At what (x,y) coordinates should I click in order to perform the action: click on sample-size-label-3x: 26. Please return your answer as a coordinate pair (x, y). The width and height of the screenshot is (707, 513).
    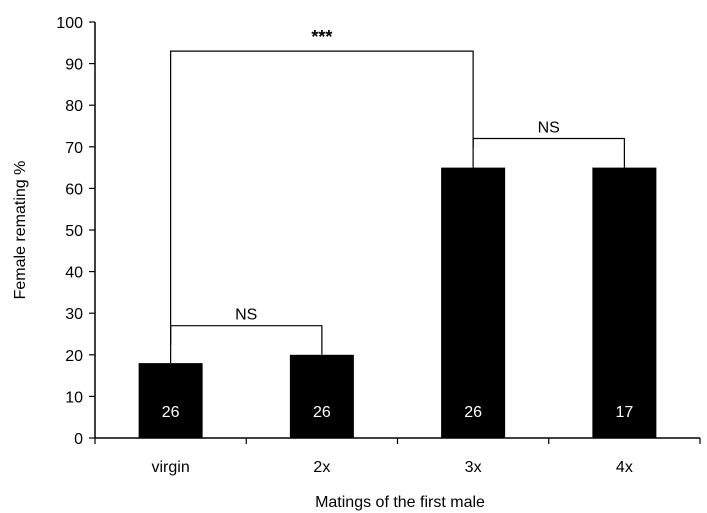
    Looking at the image, I should click on (473, 412).